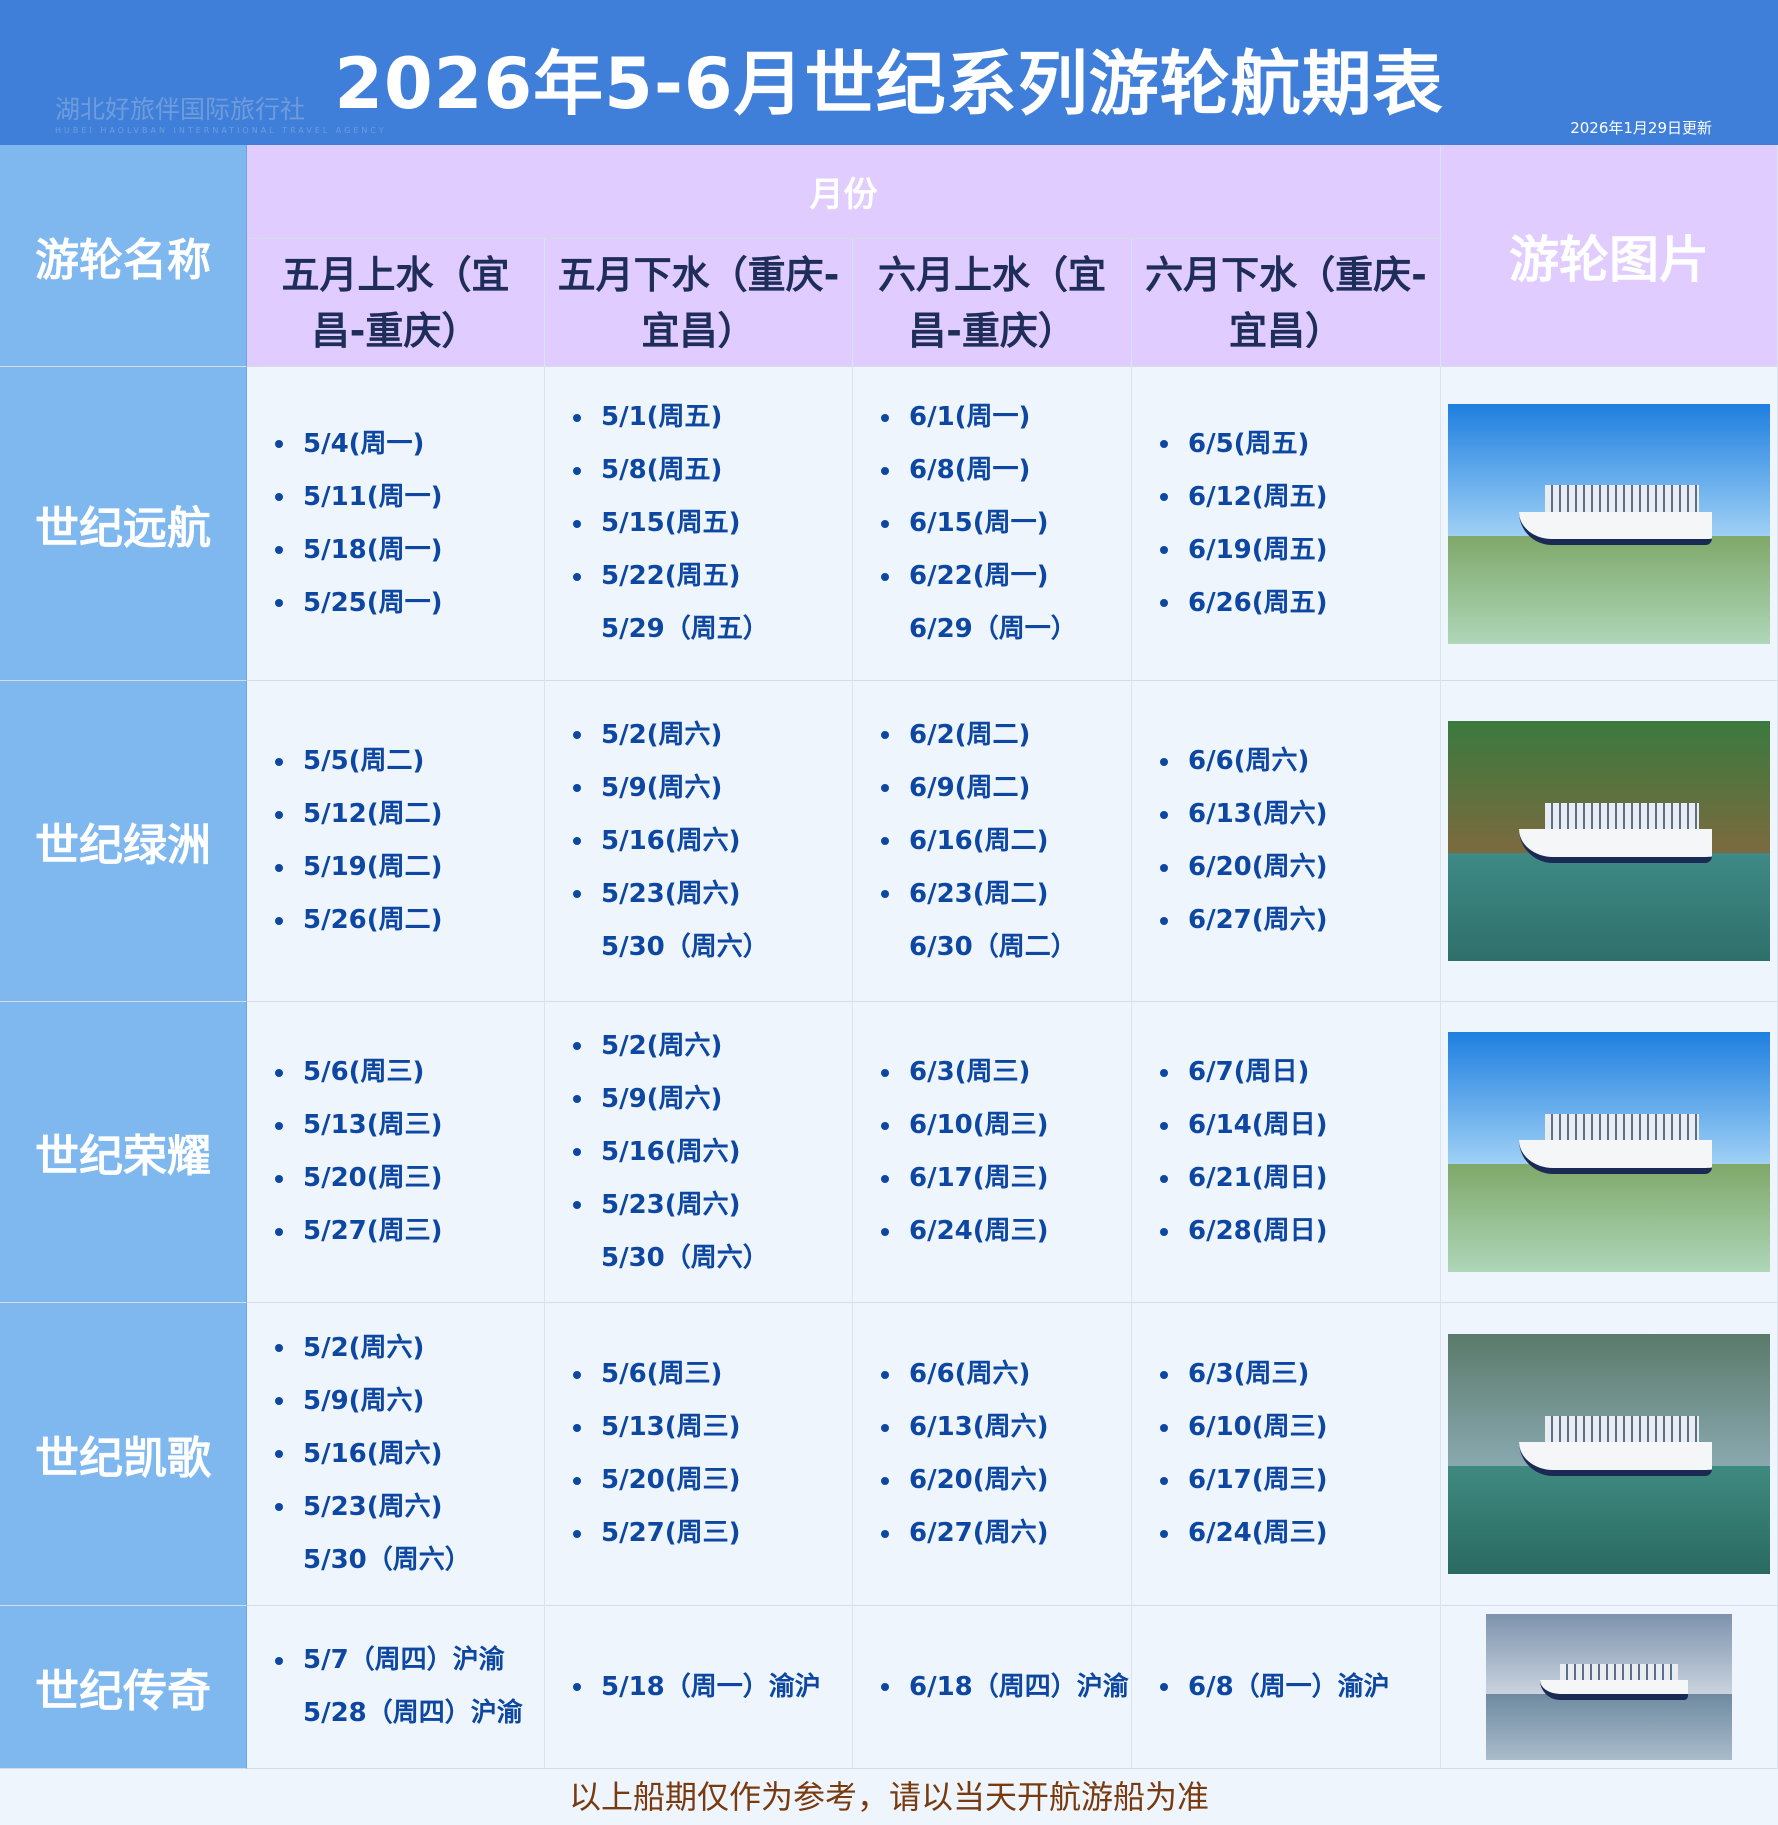  Describe the element at coordinates (1258, 1427) in the screenshot. I see `departure-date: 6/10(周三)` at that location.